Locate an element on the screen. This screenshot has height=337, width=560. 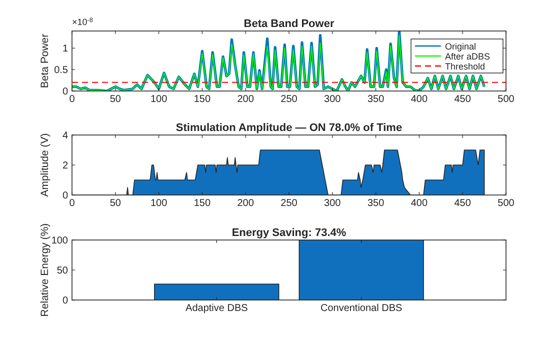
x-tick-label: Conventional DBS is located at coordinates (361, 308).